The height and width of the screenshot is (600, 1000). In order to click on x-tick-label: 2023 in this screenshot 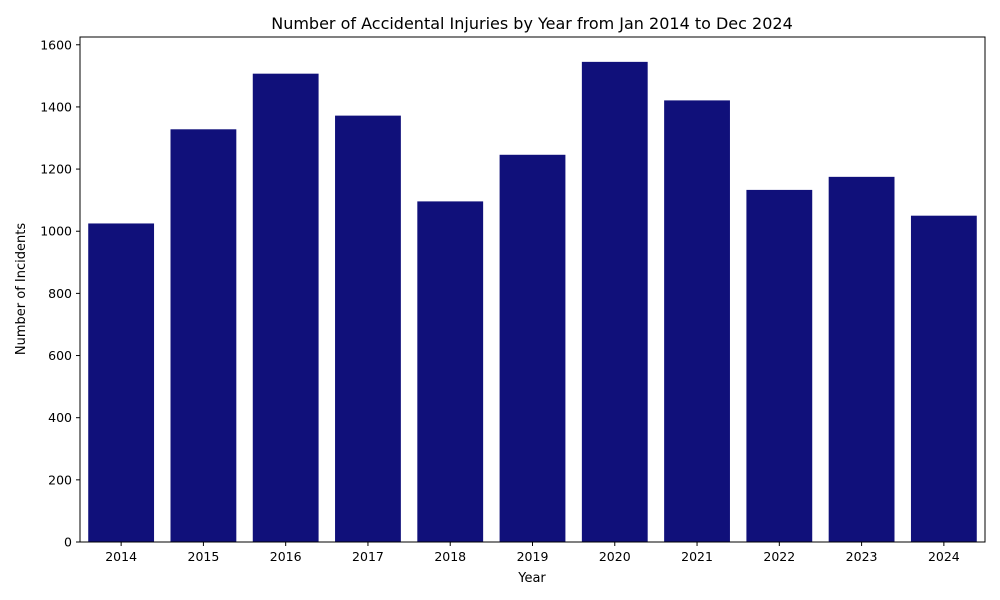, I will do `click(862, 556)`.